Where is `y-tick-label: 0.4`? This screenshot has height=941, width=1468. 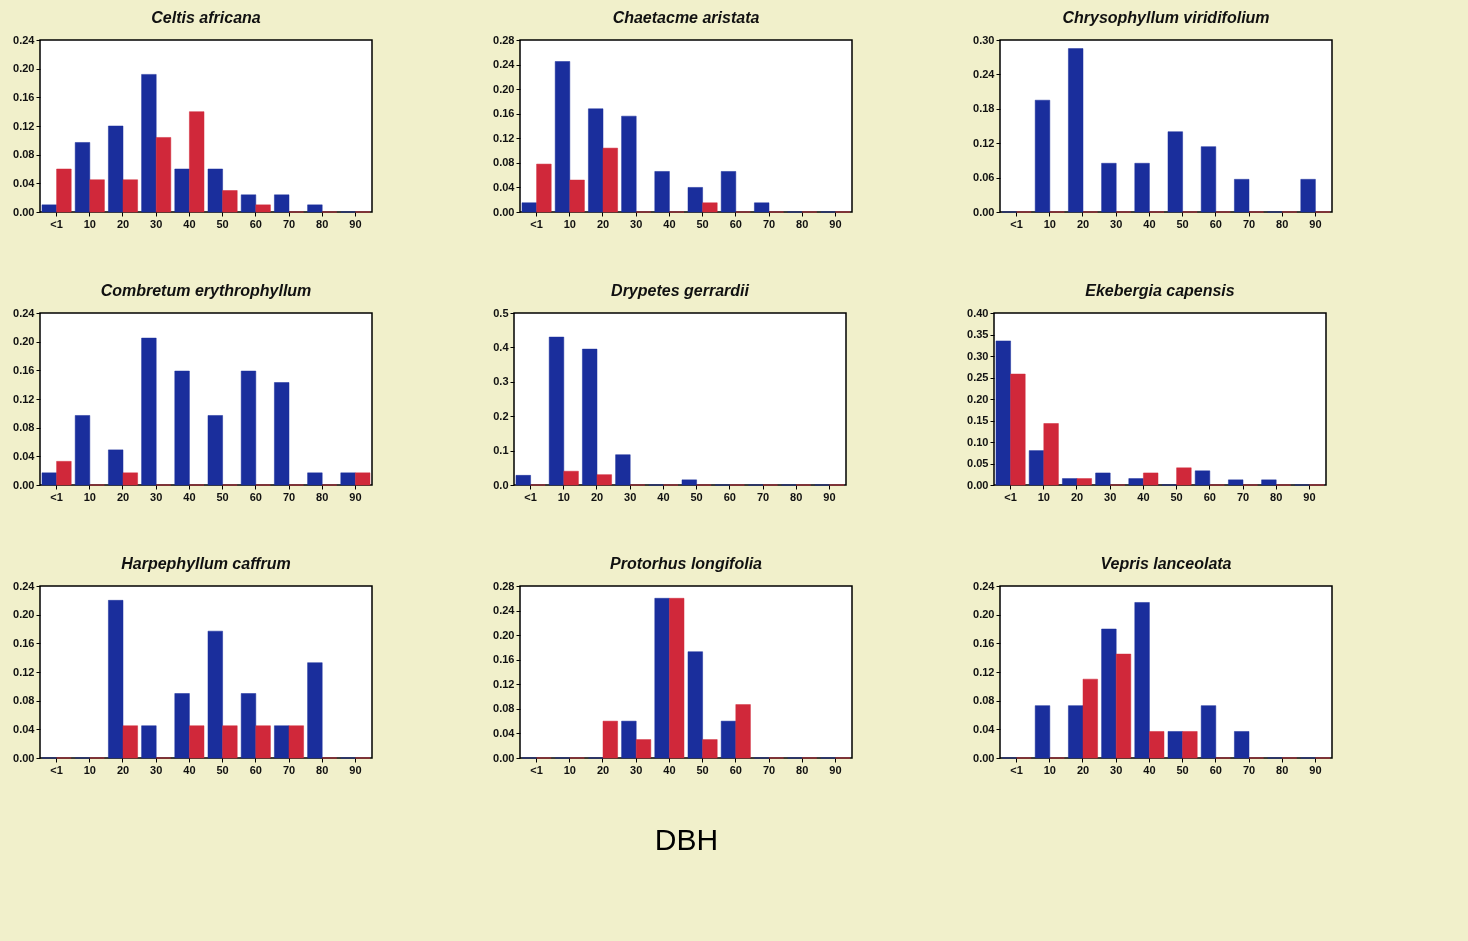
y-tick-label: 0.4 is located at coordinates (501, 346).